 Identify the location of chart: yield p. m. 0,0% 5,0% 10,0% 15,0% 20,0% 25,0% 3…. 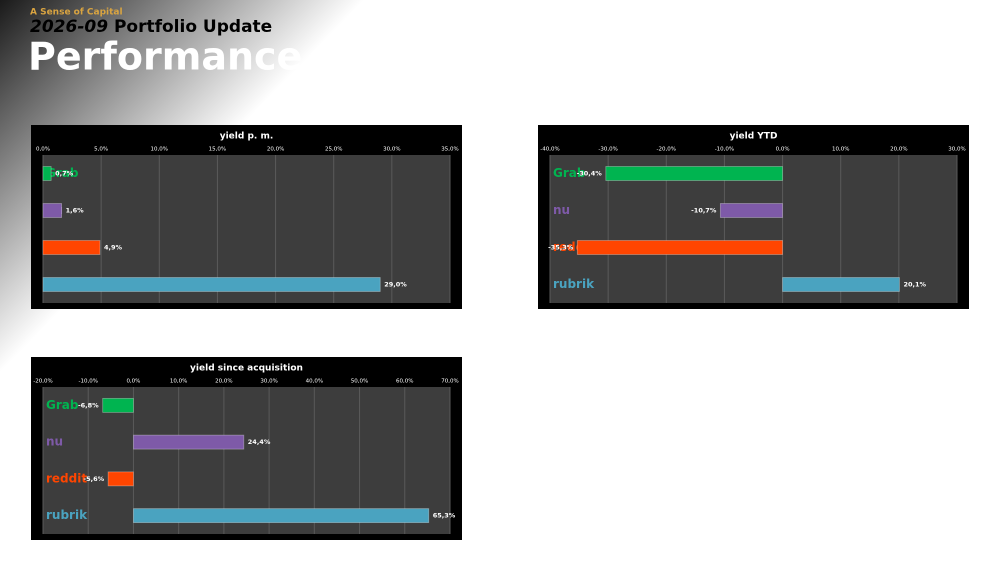
(246, 217).